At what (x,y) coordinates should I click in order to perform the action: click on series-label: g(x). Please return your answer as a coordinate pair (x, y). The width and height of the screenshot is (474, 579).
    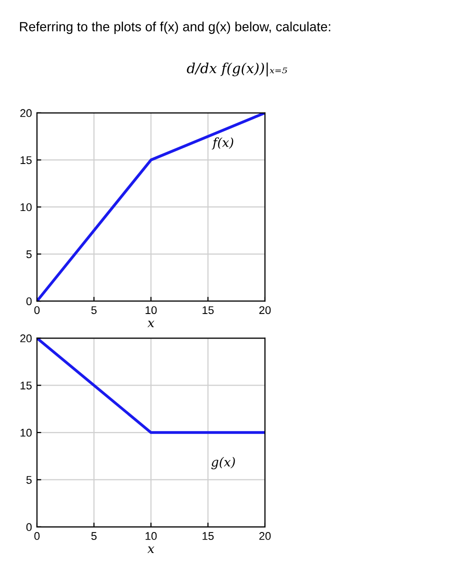
    Looking at the image, I should click on (223, 463).